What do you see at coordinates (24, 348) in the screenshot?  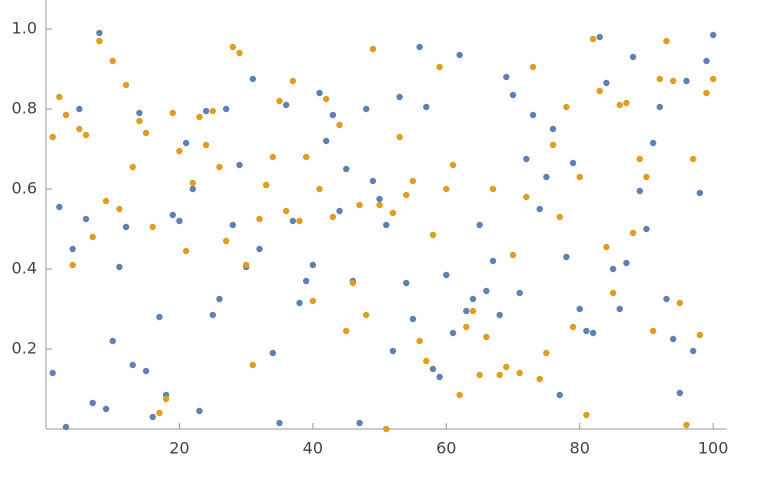 I see `y-tick-label: 0.2` at bounding box center [24, 348].